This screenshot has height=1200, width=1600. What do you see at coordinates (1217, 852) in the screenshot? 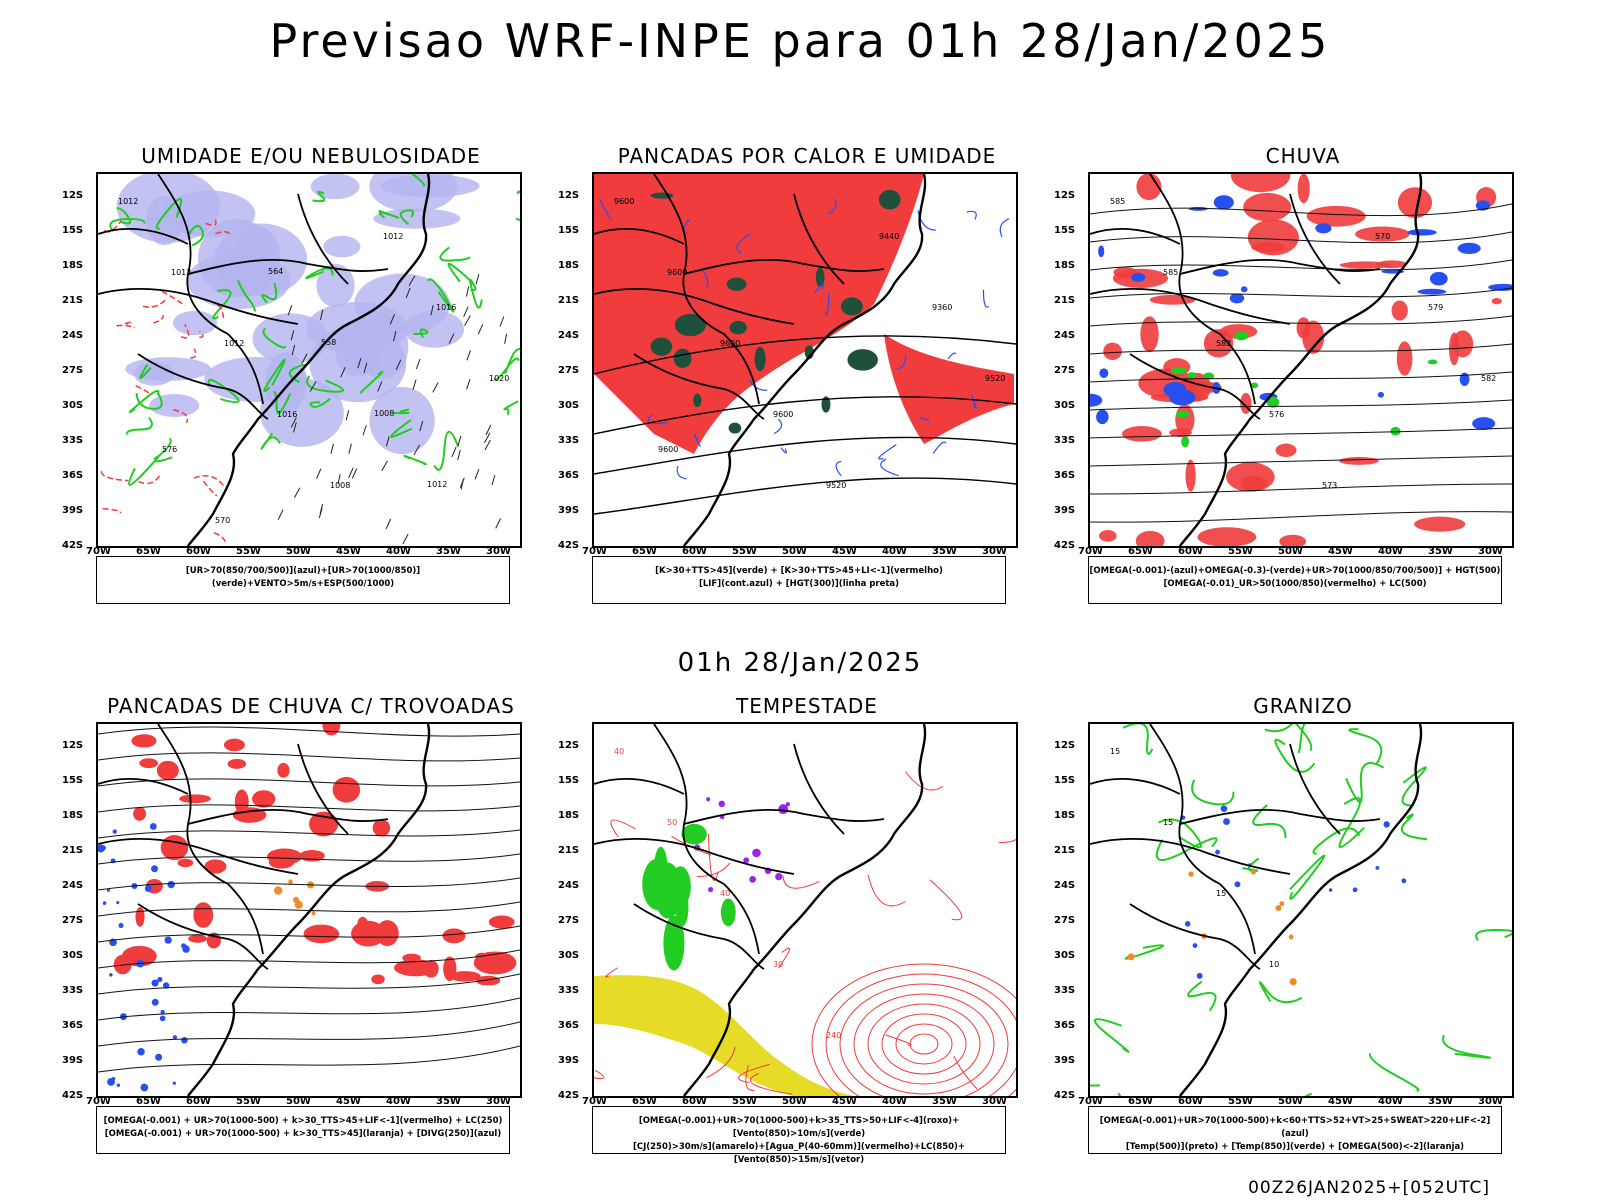
I see `hail-area` at bounding box center [1217, 852].